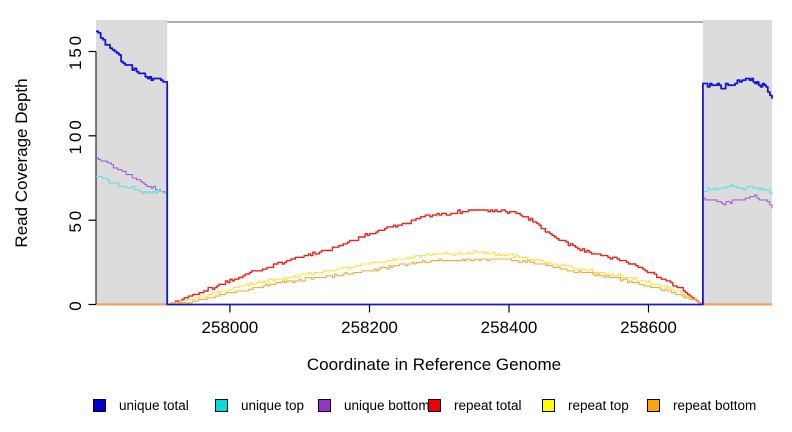  I want to click on y-tick-label: 50, so click(75, 220).